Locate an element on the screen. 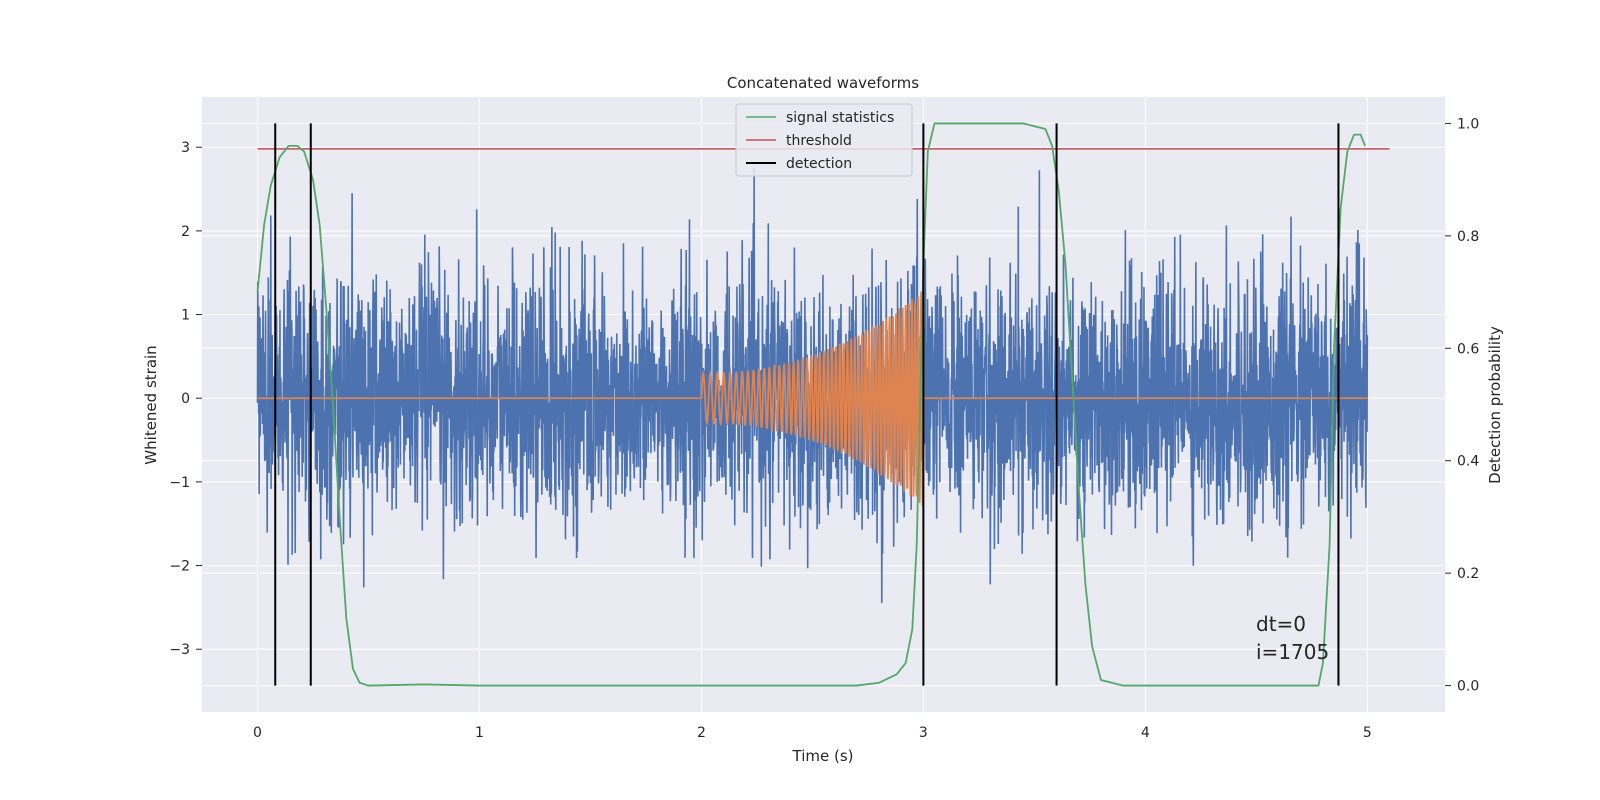  x-tick-labels: 0 1 2 3 4 5 is located at coordinates (812, 733).